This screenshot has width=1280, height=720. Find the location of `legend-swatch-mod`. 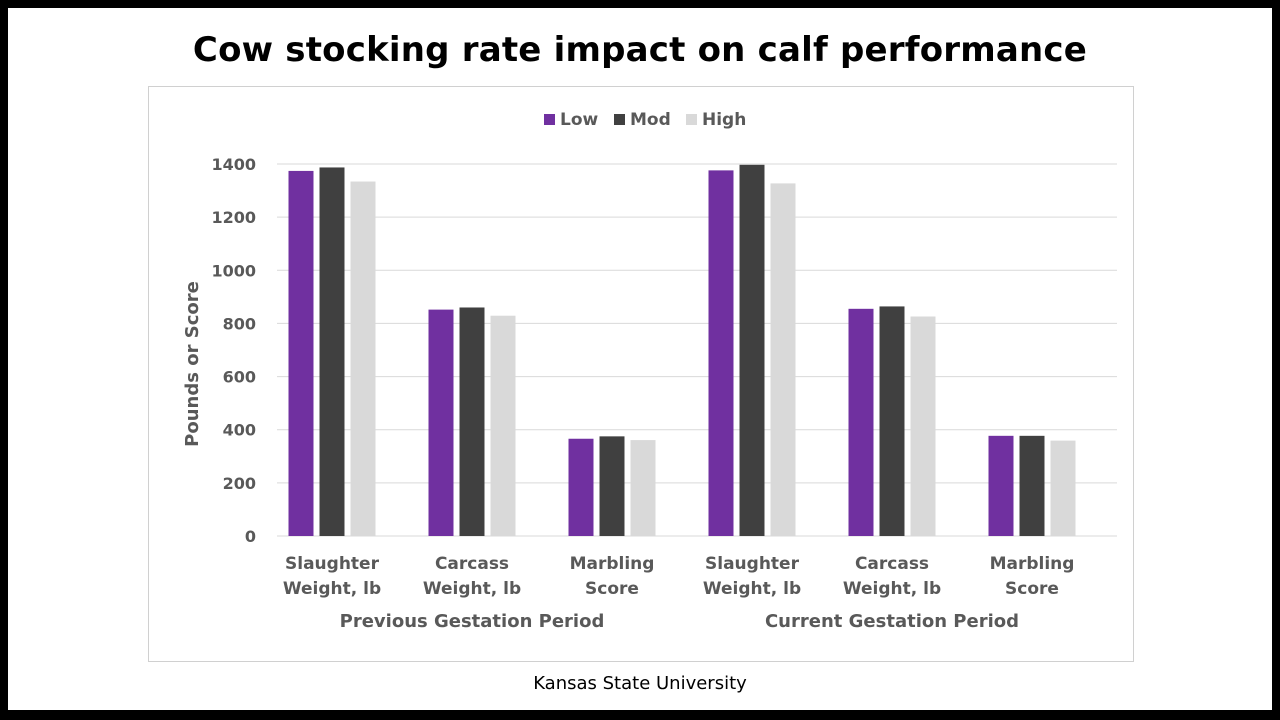

legend-swatch-mod is located at coordinates (619, 119).